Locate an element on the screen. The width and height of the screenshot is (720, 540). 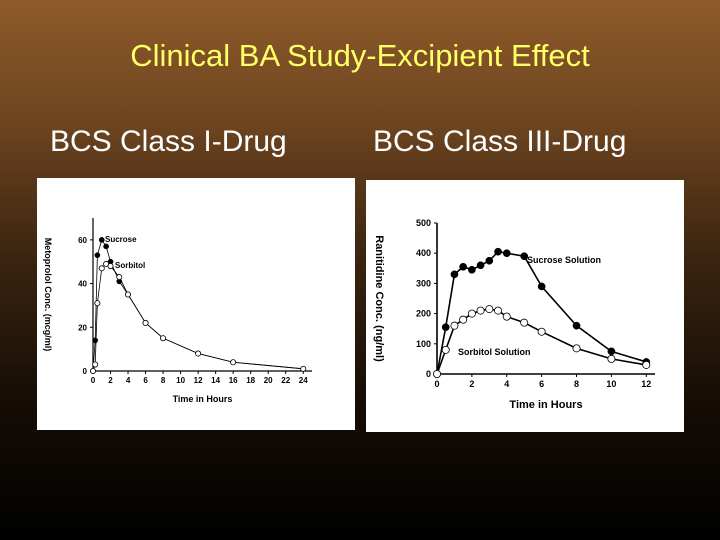
y-tick-label: 400 is located at coordinates (423, 253).